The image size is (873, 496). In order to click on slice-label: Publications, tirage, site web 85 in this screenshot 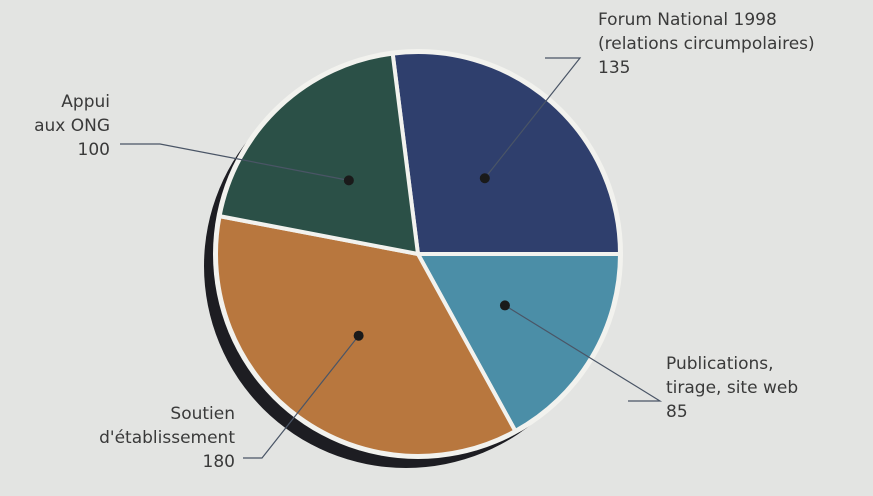, I will do `click(732, 388)`.